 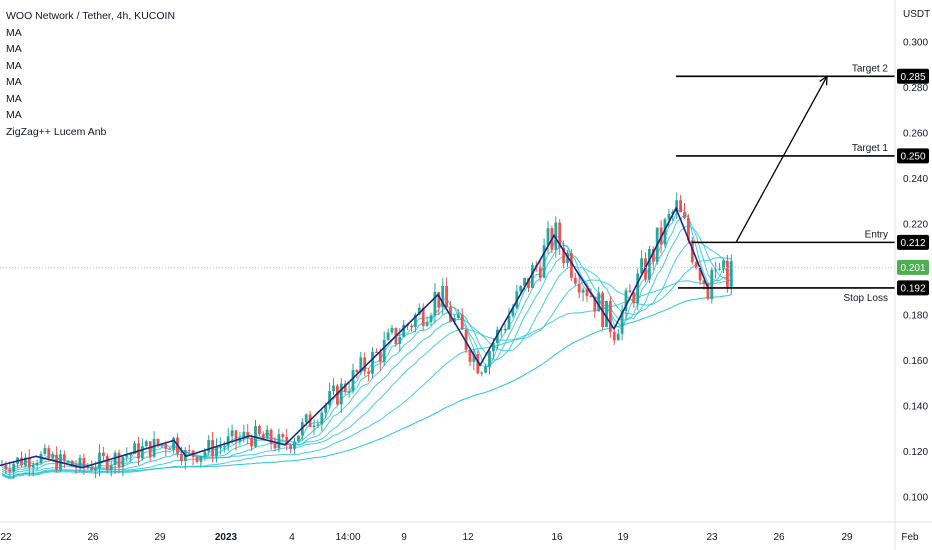 What do you see at coordinates (14, 49) in the screenshot?
I see `indicator-ma-2: MA` at bounding box center [14, 49].